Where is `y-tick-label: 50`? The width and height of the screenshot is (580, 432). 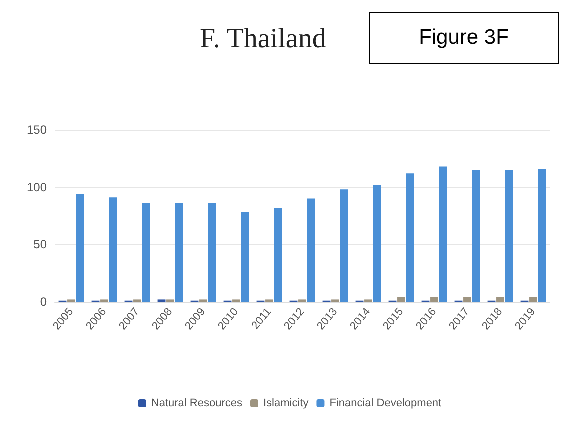
y-tick-label: 50 is located at coordinates (41, 245).